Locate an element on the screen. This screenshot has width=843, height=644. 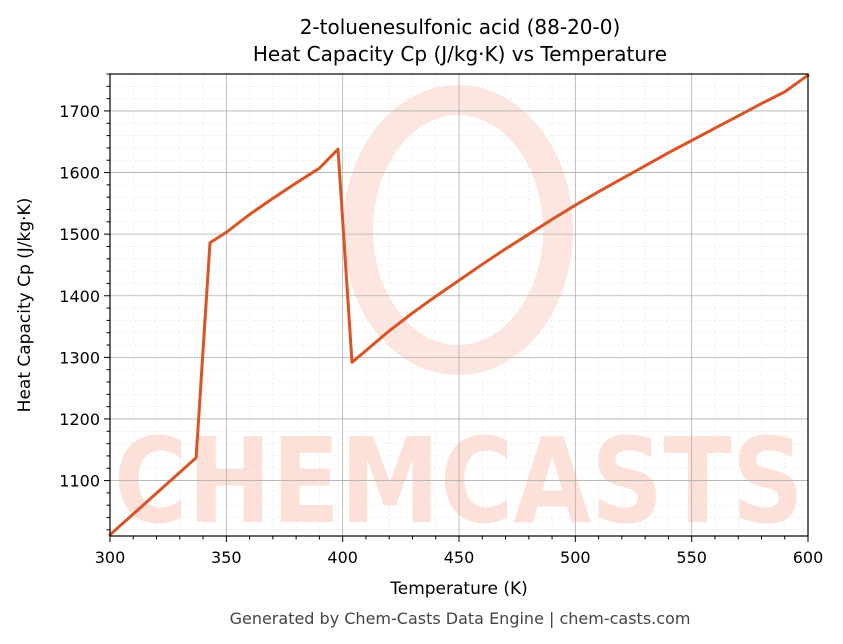
x-tick-label: 450 is located at coordinates (459, 557).